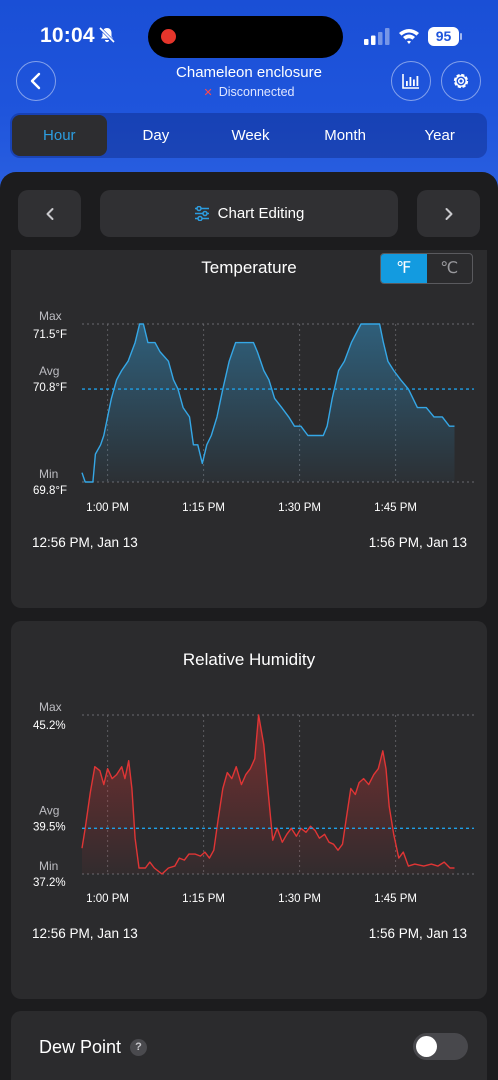  What do you see at coordinates (50, 335) in the screenshot?
I see `max-marker-value: 71.5°F` at bounding box center [50, 335].